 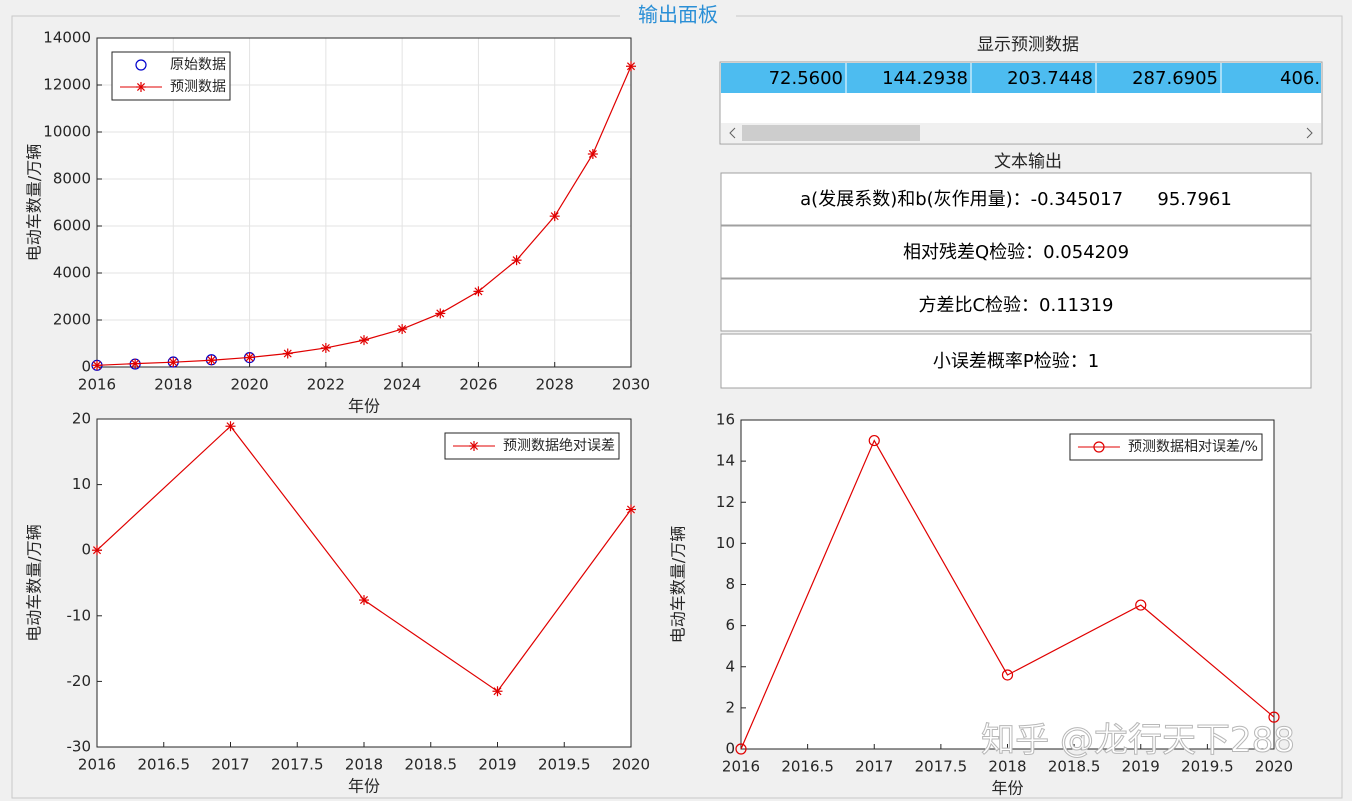 What do you see at coordinates (1015, 305) in the screenshot?
I see `text-line: 方差比C检验：0.11319` at bounding box center [1015, 305].